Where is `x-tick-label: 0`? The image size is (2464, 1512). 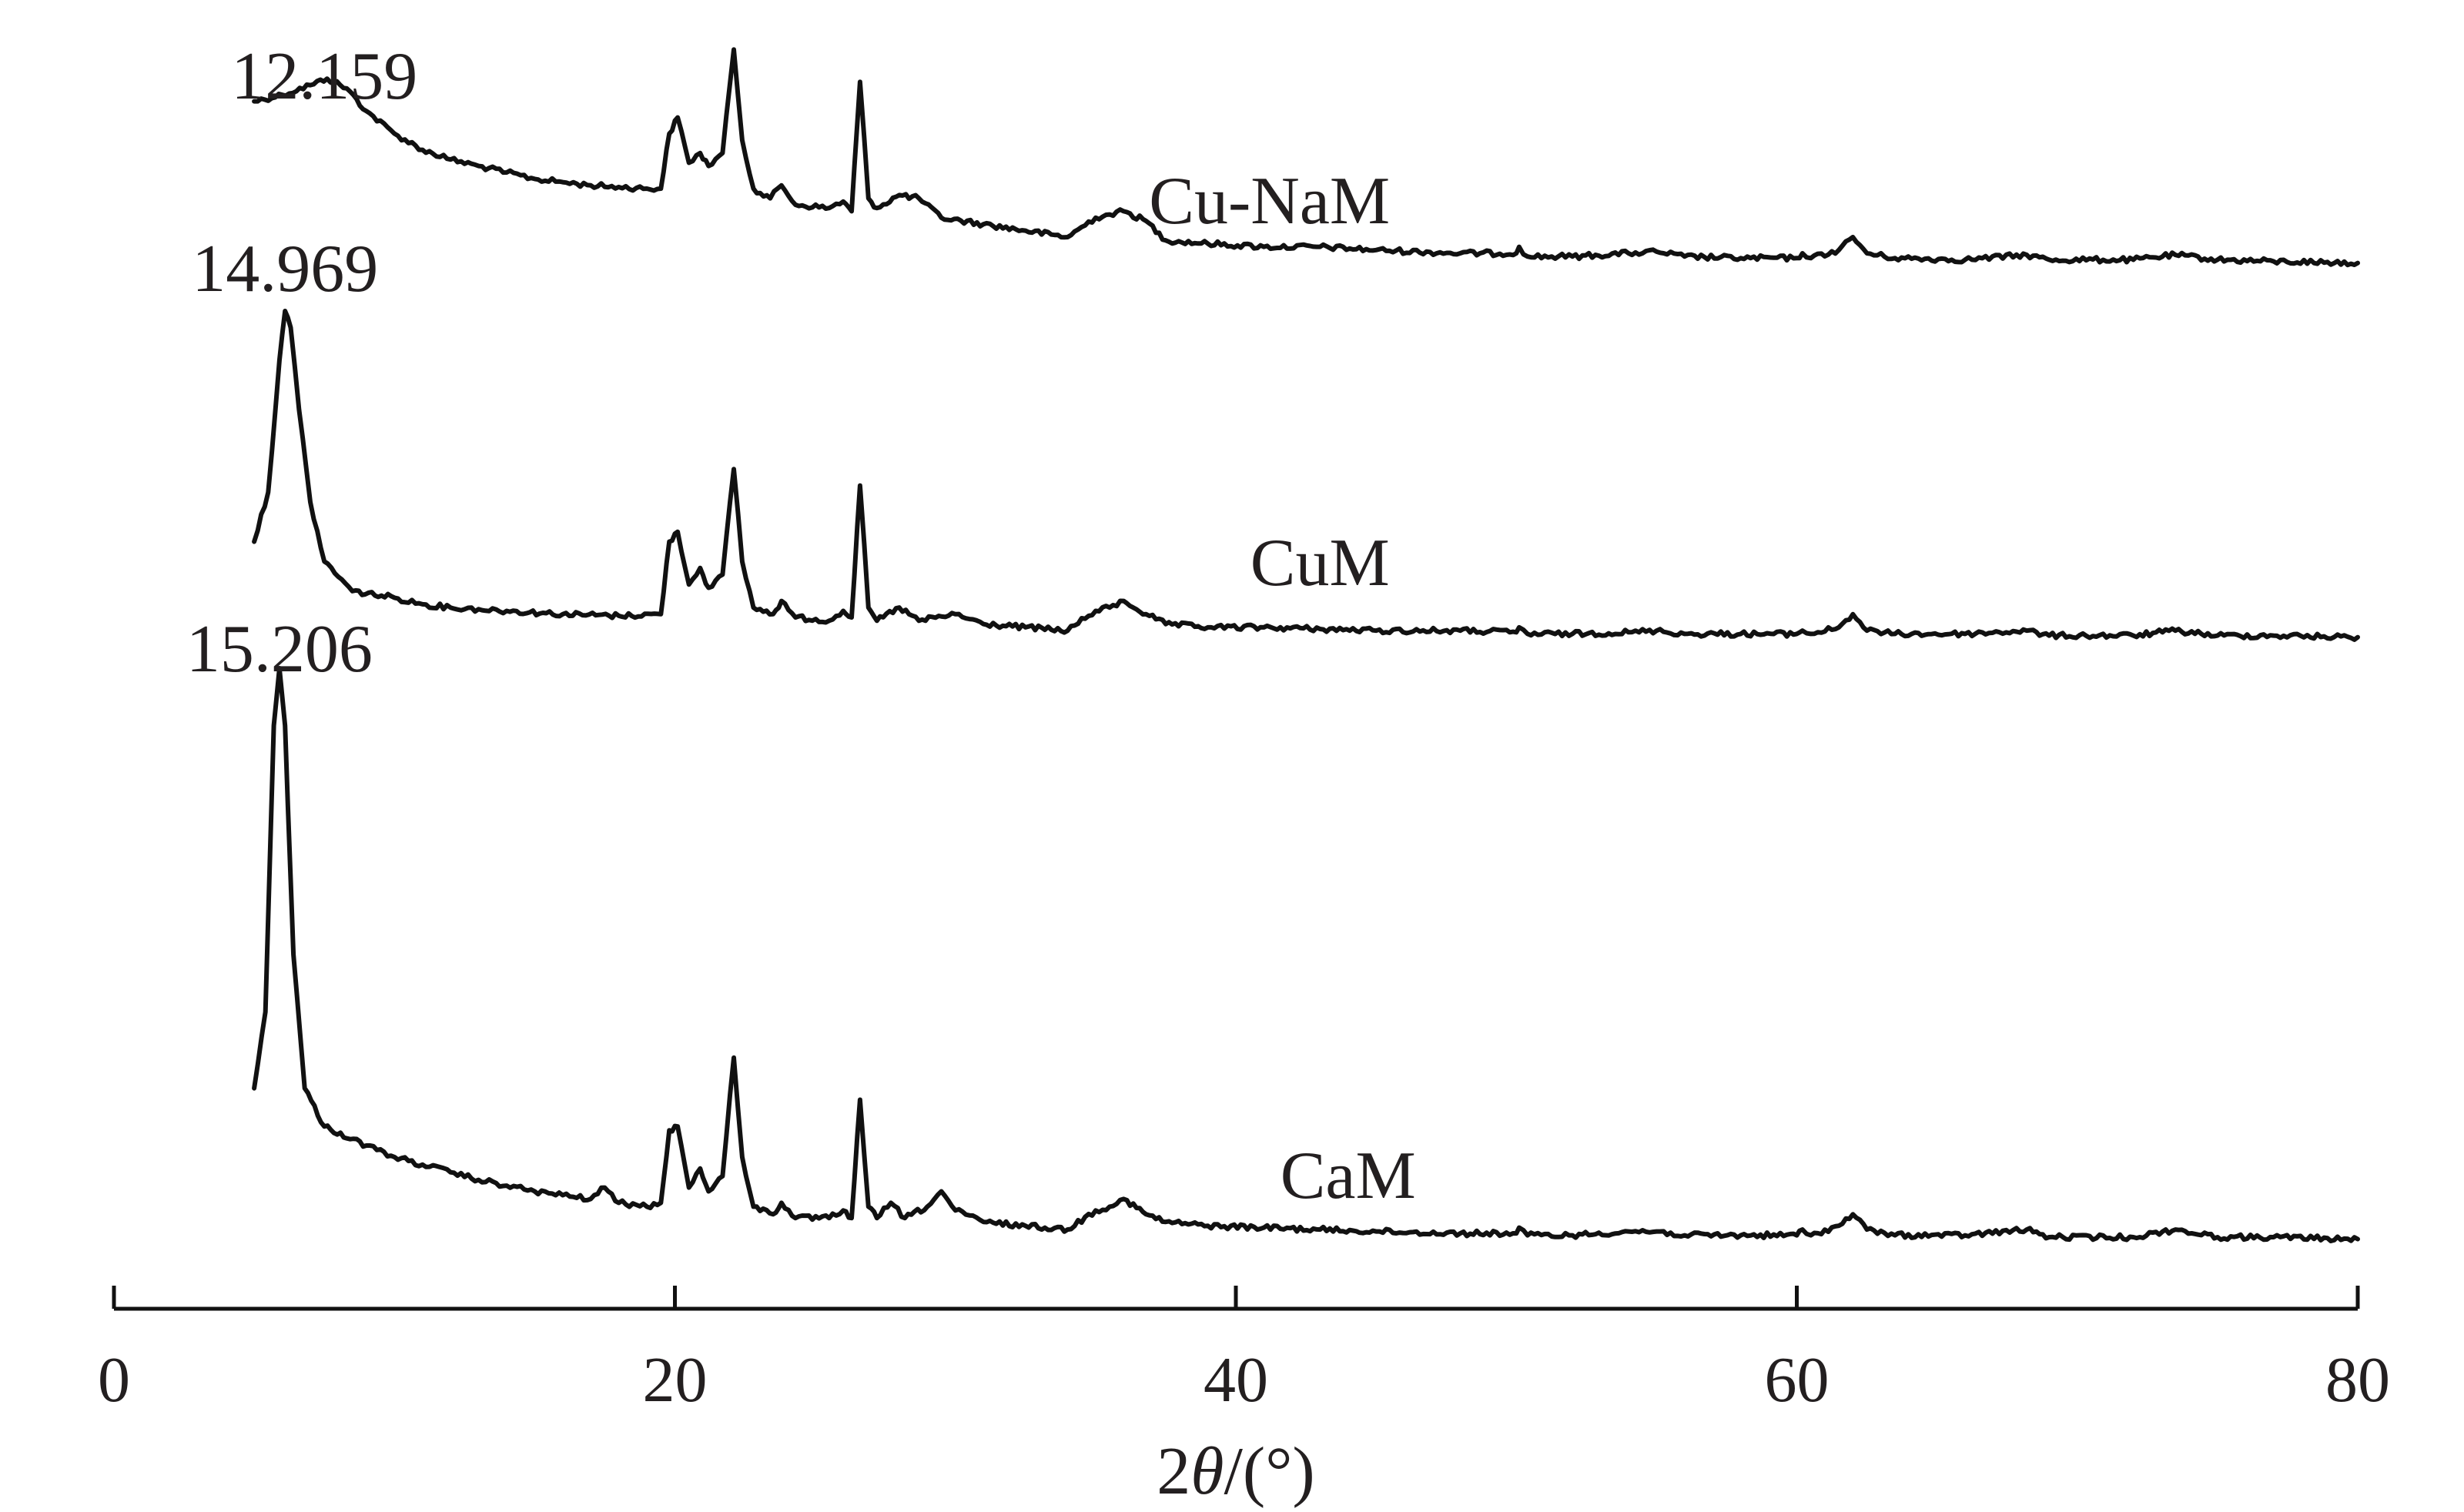 x-tick-label: 0 is located at coordinates (114, 1380).